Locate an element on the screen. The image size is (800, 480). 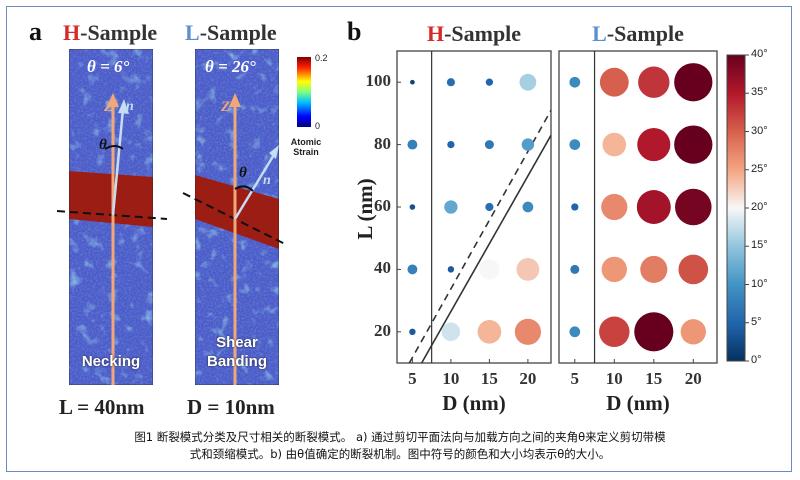
bubble-h-D20-L40 is located at coordinates (528, 269).